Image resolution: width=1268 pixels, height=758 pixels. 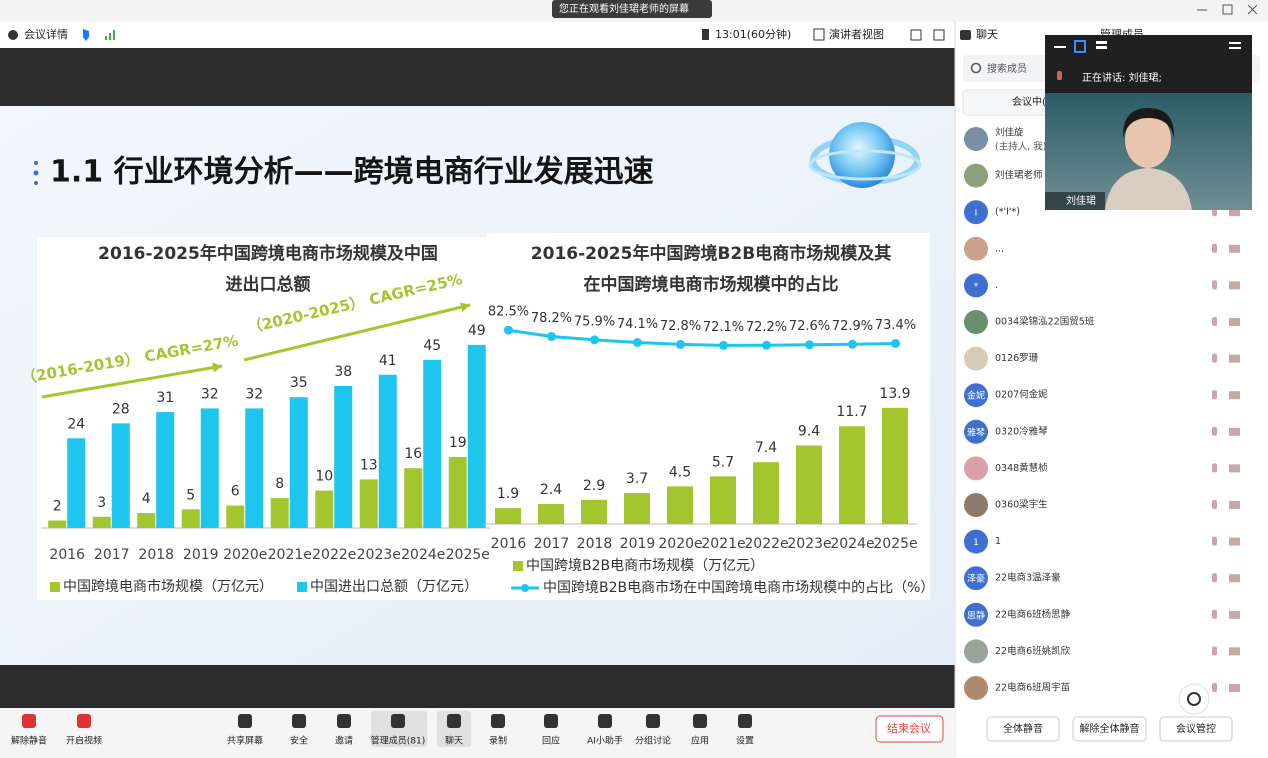 What do you see at coordinates (299, 383) in the screenshot?
I see `data-label: 35` at bounding box center [299, 383].